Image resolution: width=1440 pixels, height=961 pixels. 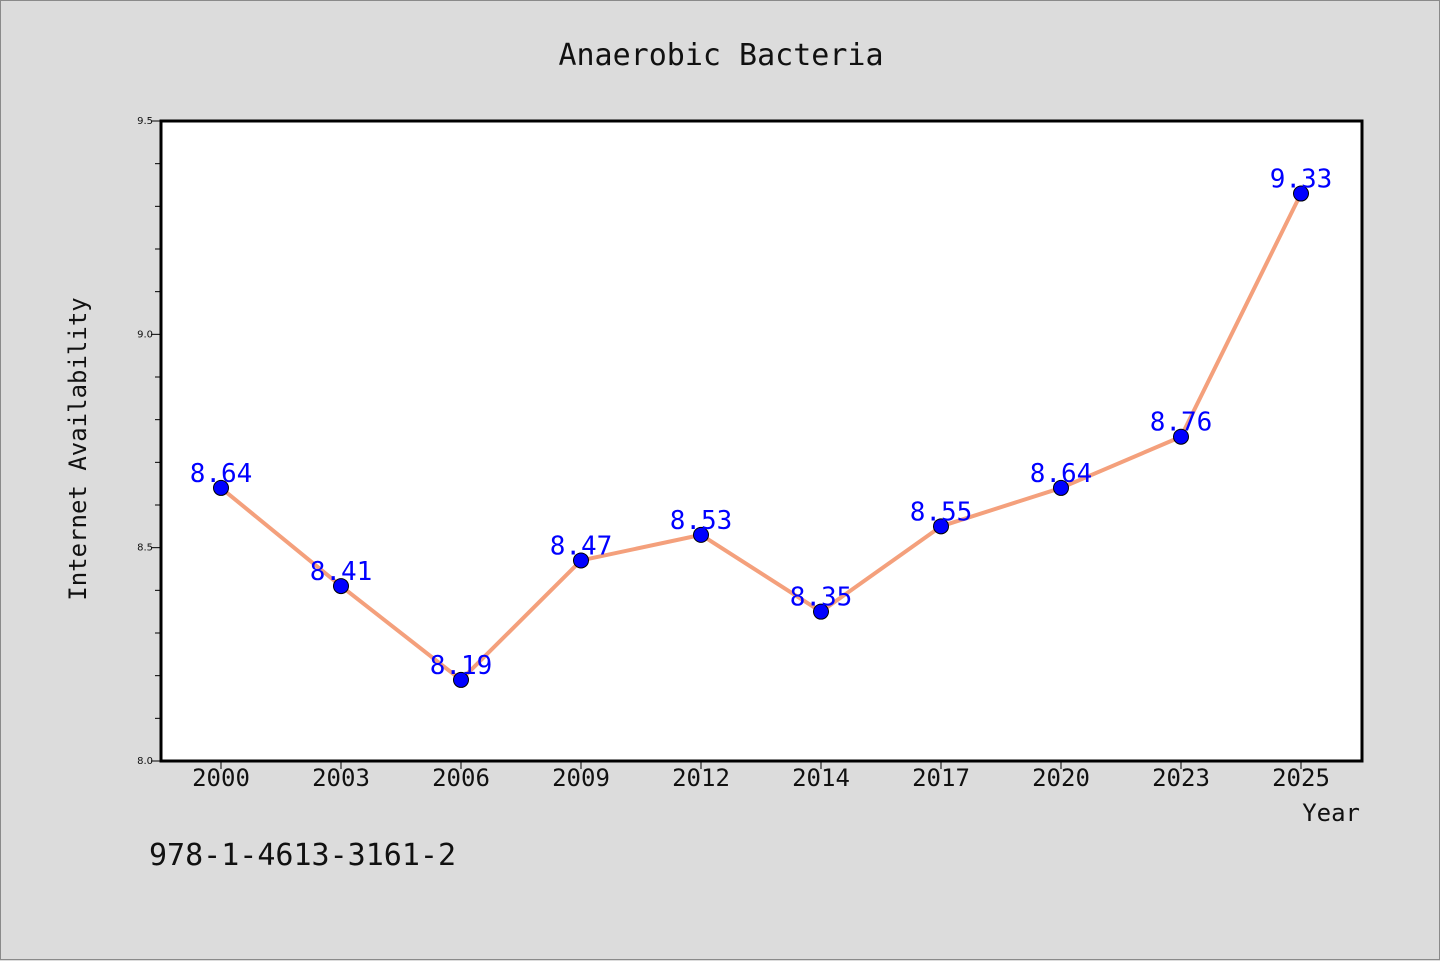 What do you see at coordinates (461, 778) in the screenshot?
I see `x-tick-label: 2006` at bounding box center [461, 778].